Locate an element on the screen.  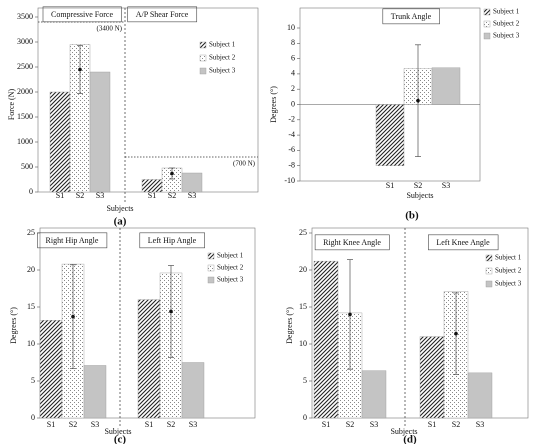
group-title: Right Knee Angle is located at coordinates (352, 242).